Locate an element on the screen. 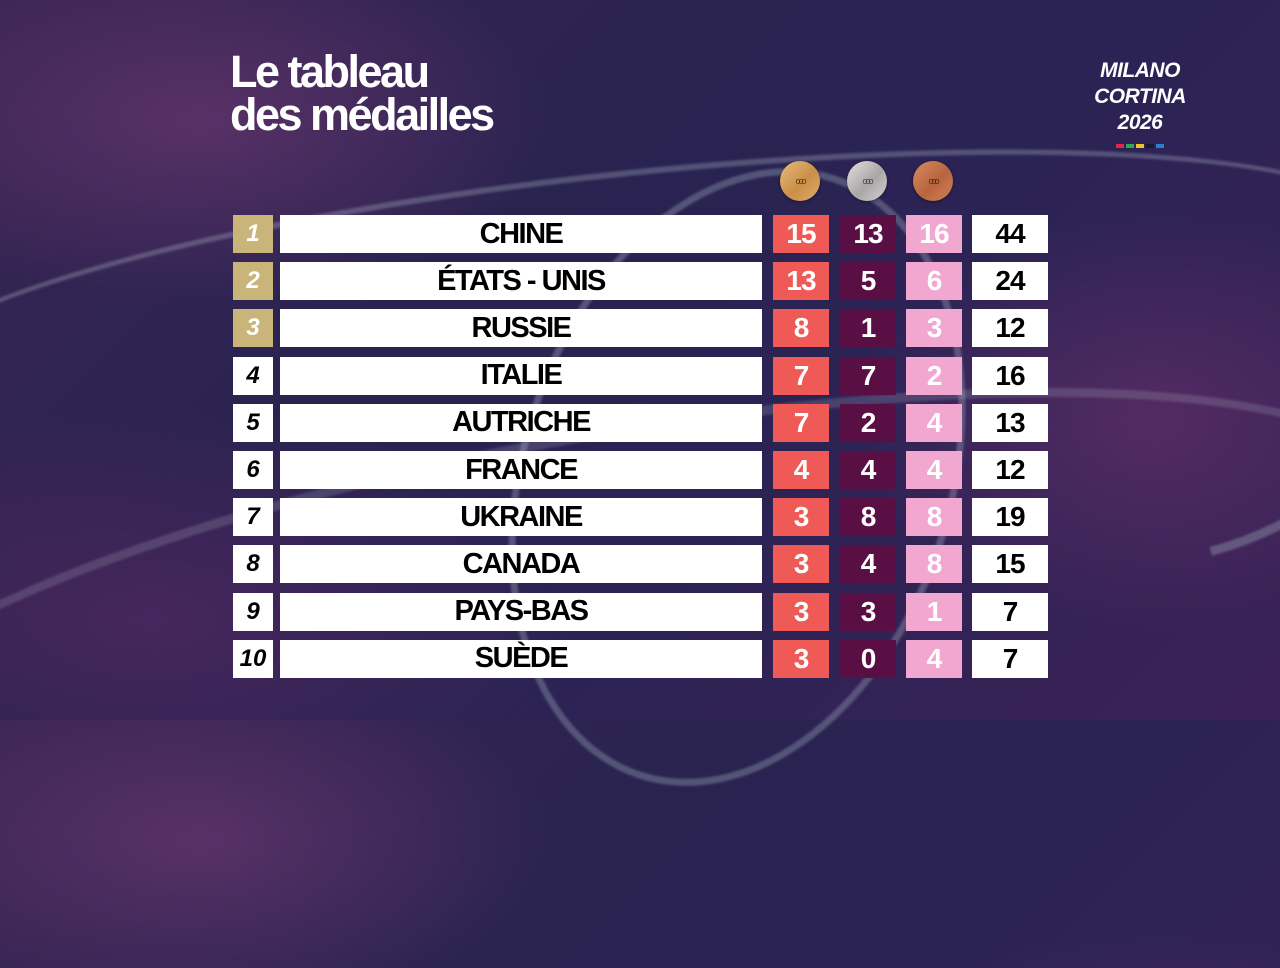 This screenshot has height=968, width=1280. bronze-count: 3 is located at coordinates (934, 328).